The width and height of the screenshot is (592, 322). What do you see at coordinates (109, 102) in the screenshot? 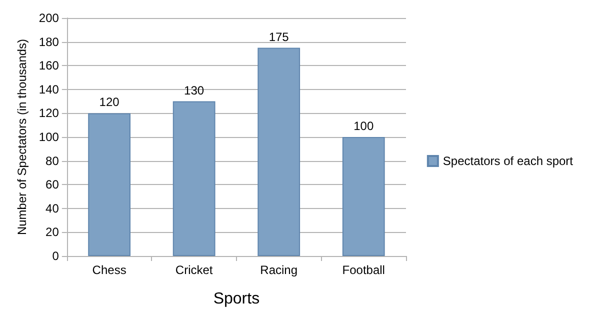
I see `data-label: 120` at bounding box center [109, 102].